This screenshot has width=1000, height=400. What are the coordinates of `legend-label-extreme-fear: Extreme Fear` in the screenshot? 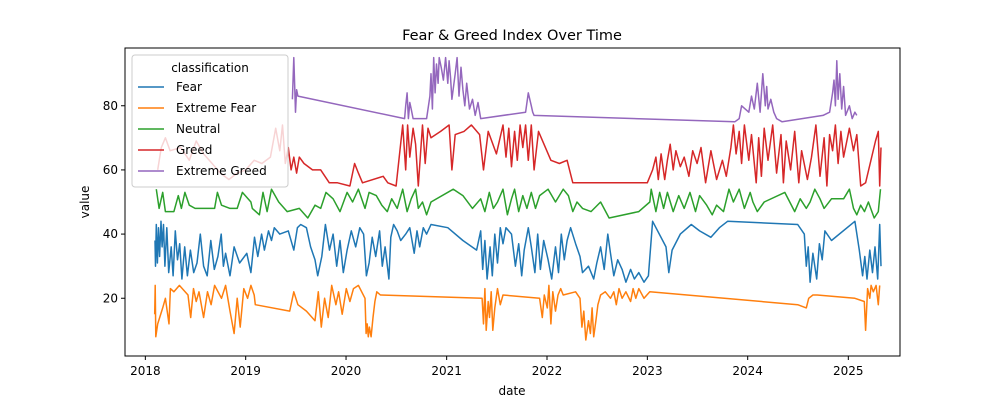 It's located at (216, 108).